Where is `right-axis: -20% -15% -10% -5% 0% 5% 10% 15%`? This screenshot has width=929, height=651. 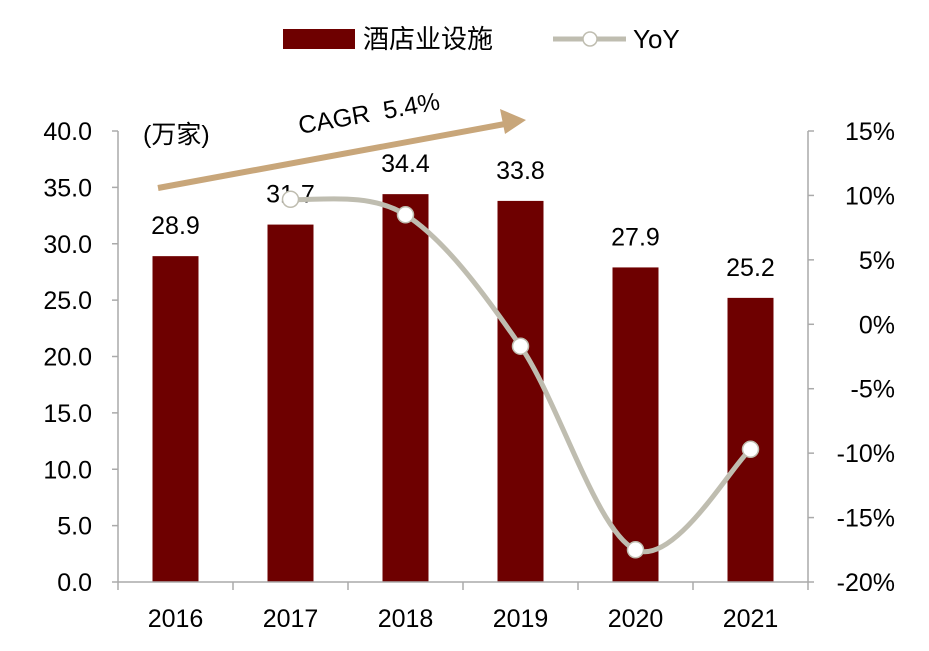
right-axis: -20% -15% -10% -5% 0% 5% 10% 15% is located at coordinates (851, 357).